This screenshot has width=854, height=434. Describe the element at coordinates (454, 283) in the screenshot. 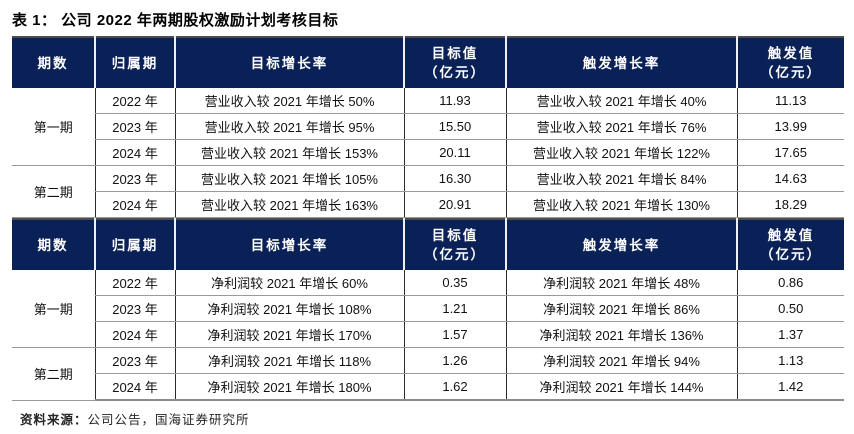

I see `target-value-cell: 0.35` at that location.